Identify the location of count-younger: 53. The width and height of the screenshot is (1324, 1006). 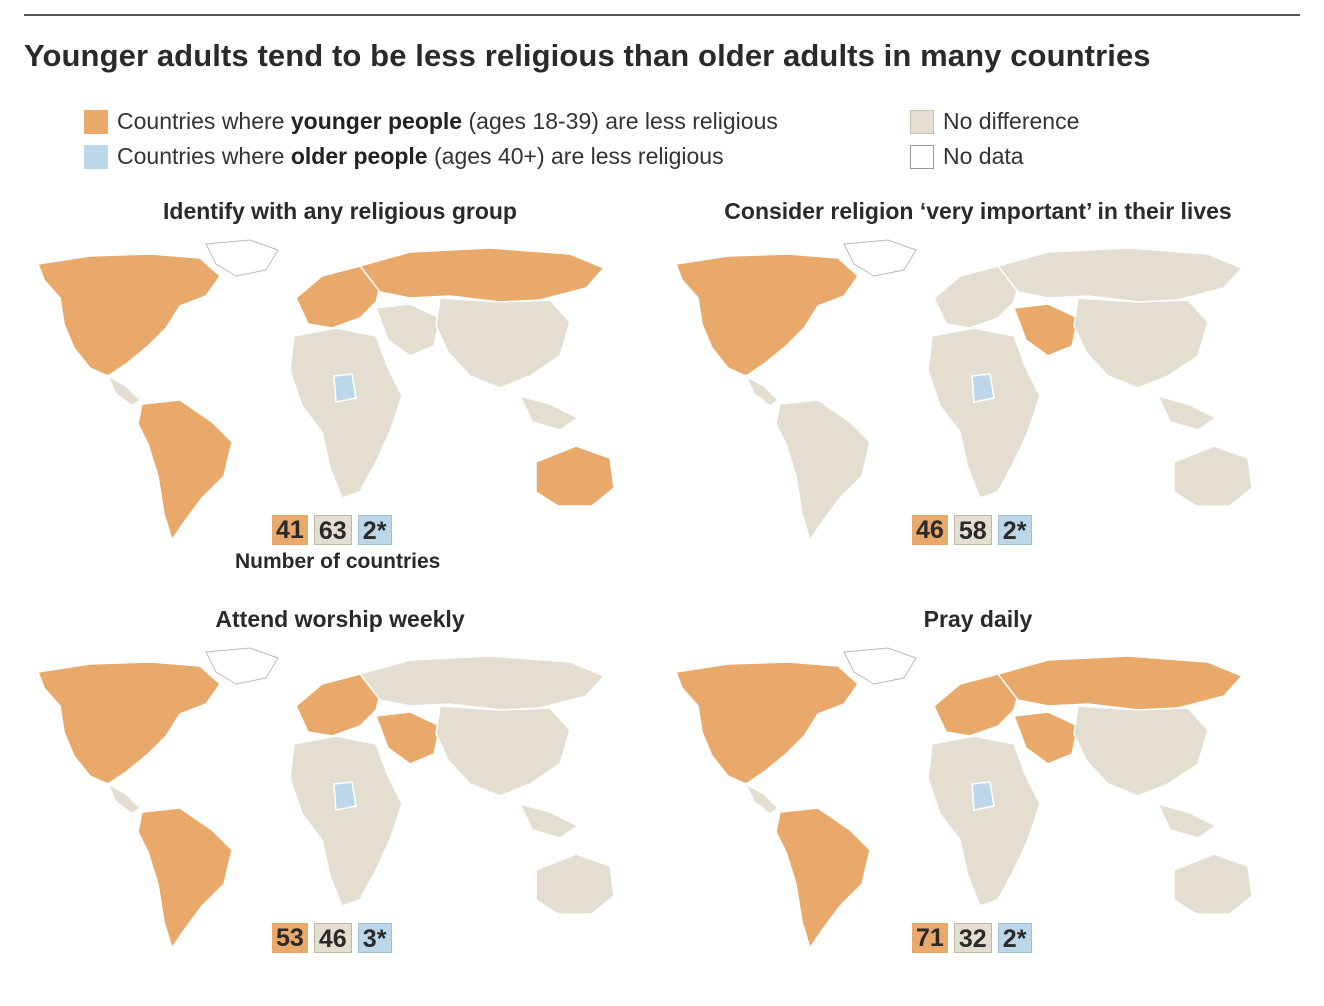
(290, 938).